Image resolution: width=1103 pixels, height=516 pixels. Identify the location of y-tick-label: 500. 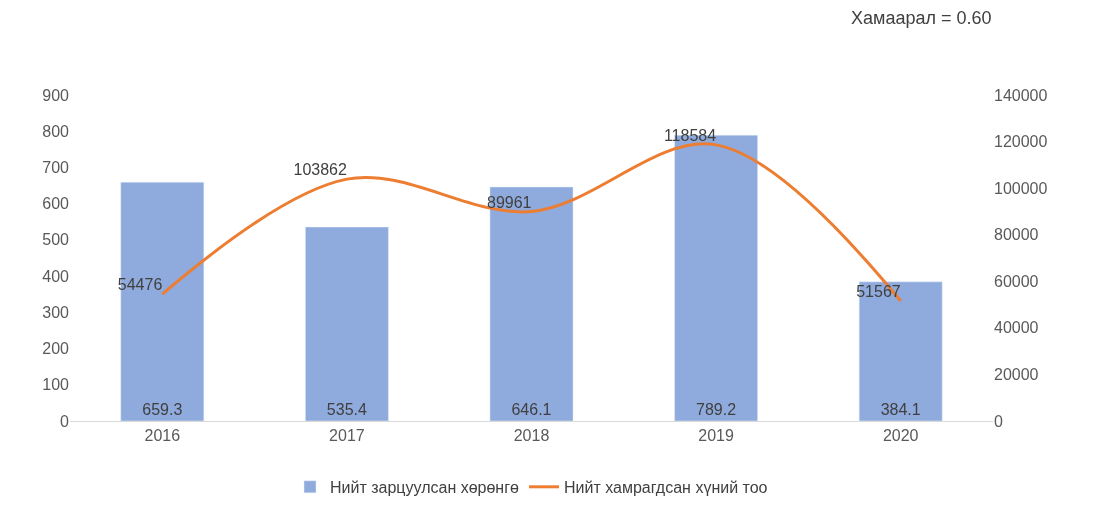
(56, 240).